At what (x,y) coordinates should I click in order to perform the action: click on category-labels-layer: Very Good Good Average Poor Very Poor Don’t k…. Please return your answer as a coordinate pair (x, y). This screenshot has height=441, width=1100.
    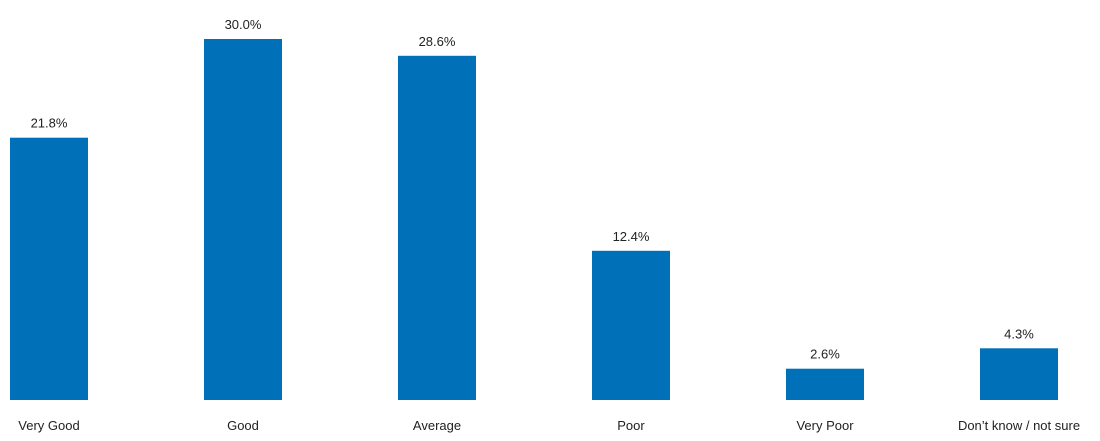
    Looking at the image, I should click on (549, 425).